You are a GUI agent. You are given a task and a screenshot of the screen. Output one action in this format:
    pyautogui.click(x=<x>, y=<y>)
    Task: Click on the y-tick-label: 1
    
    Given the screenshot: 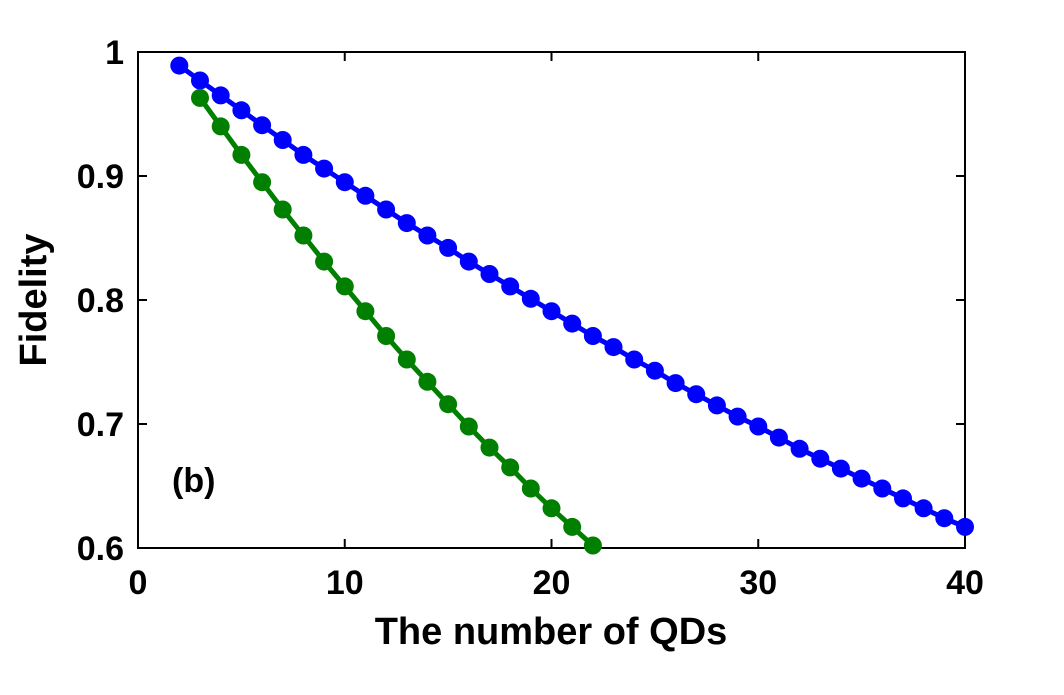 What is the action you would take?
    pyautogui.click(x=114, y=53)
    